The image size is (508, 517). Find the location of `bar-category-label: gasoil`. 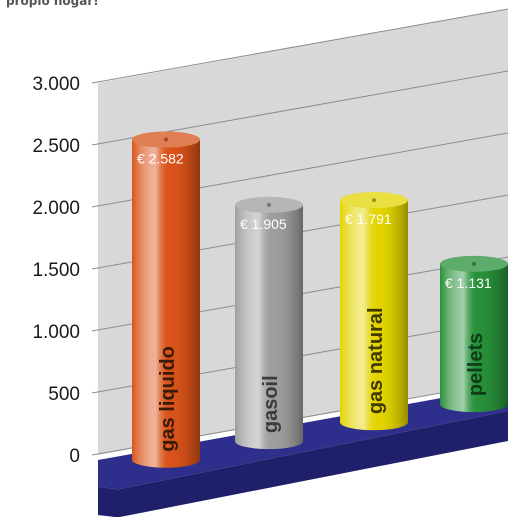

bar-category-label: gasoil is located at coordinates (271, 404).